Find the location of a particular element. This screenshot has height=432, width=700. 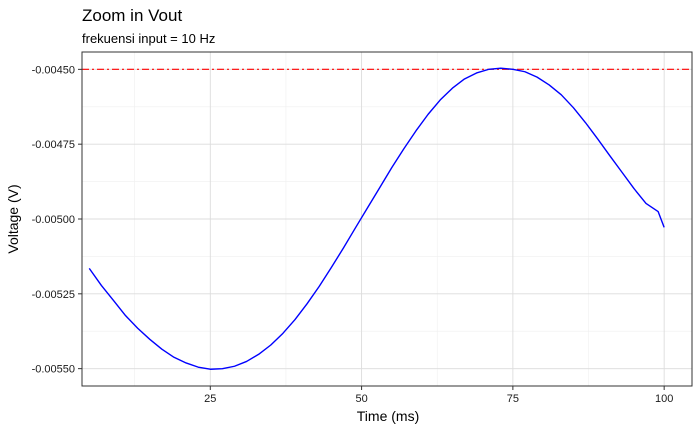

chart-subtitle: frekuensi input = 10 Hz is located at coordinates (148, 38).